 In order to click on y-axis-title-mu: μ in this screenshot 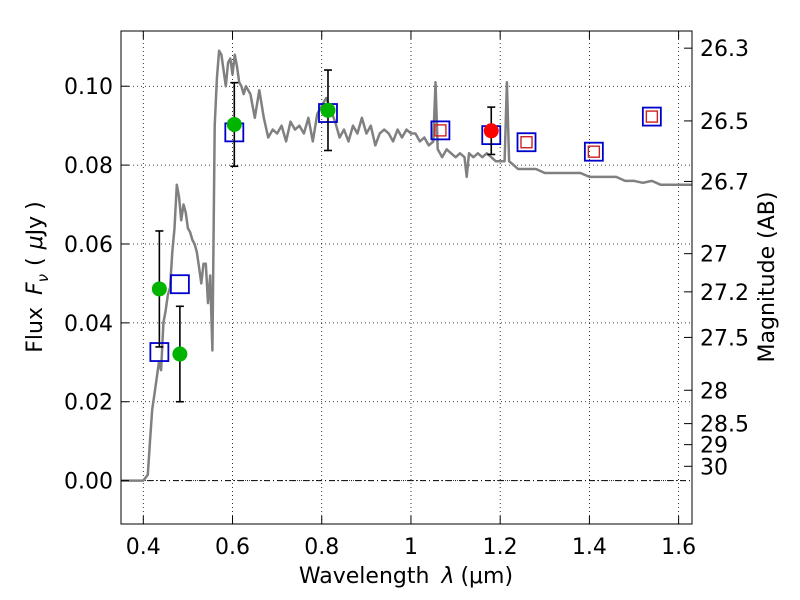, I will do `click(35, 242)`.